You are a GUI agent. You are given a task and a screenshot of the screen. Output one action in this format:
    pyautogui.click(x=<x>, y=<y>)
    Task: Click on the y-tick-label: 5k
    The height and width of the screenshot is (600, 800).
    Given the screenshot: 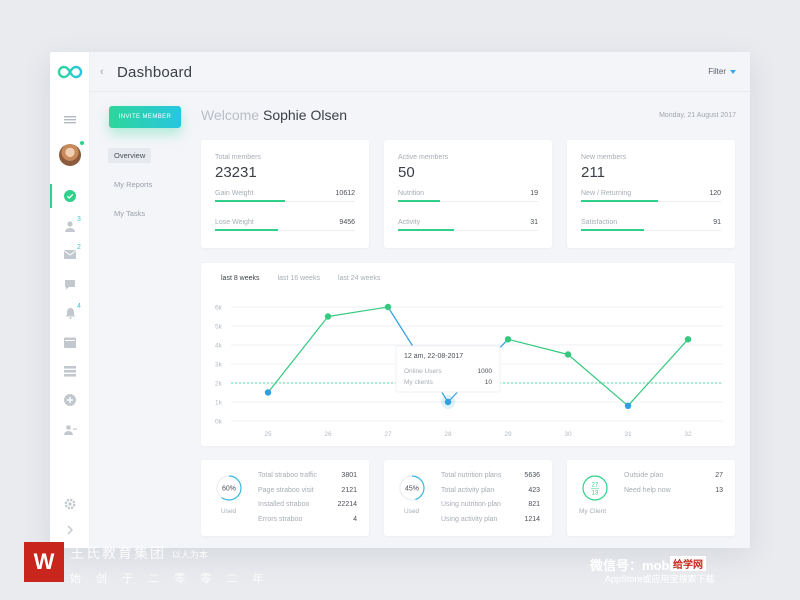 What is the action you would take?
    pyautogui.click(x=219, y=327)
    